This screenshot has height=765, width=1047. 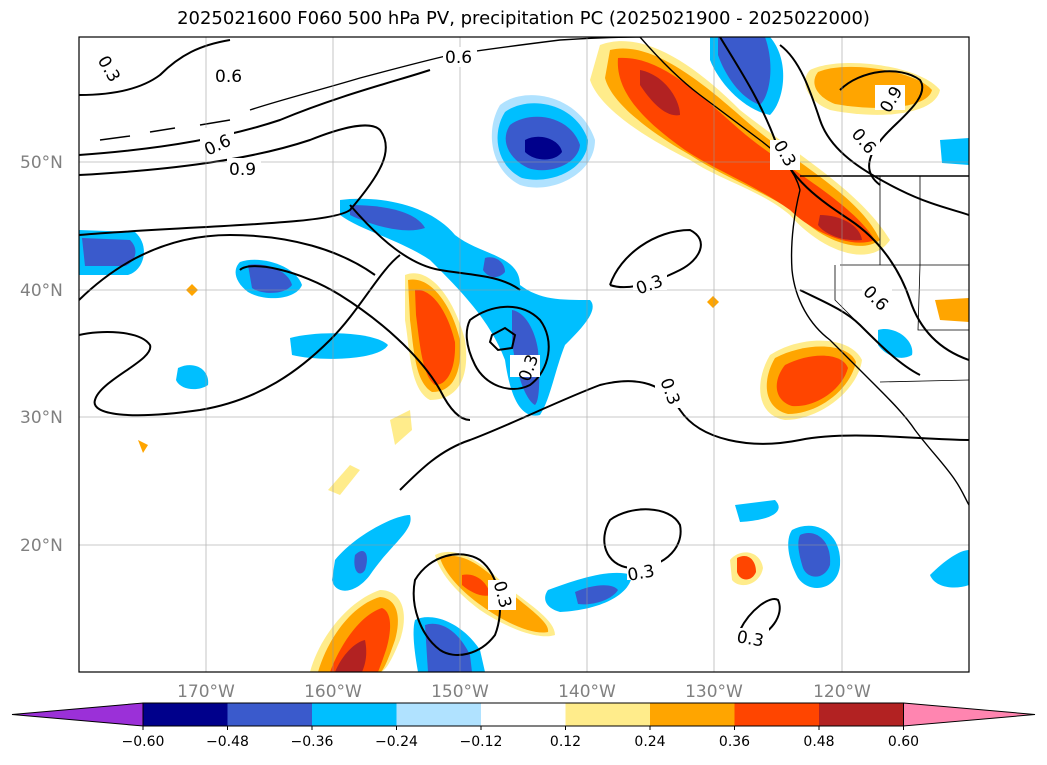 What do you see at coordinates (714, 692) in the screenshot?
I see `lon-label-130w: 130°W` at bounding box center [714, 692].